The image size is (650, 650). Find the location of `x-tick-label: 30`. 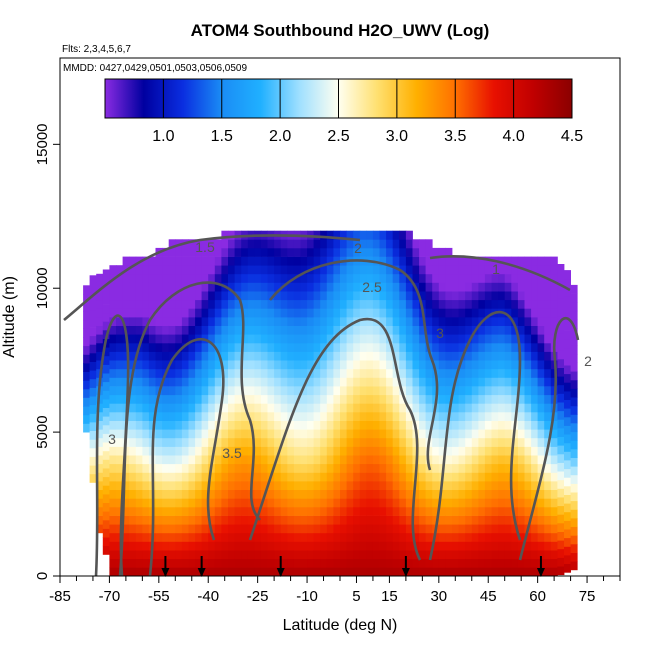

x-tick-label: 30 is located at coordinates (438, 596).